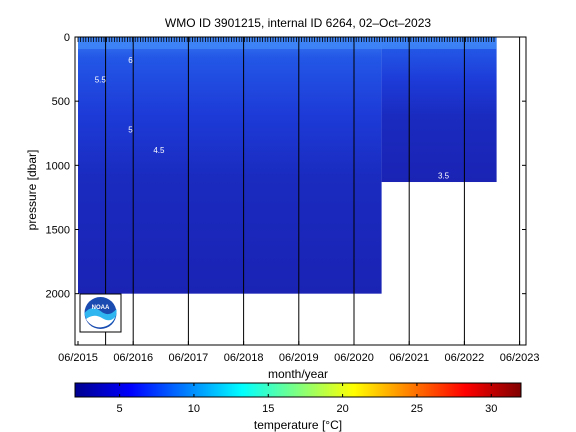 This screenshot has height=432, width=576. What do you see at coordinates (439, 110) in the screenshot?
I see `coverage-block` at bounding box center [439, 110].